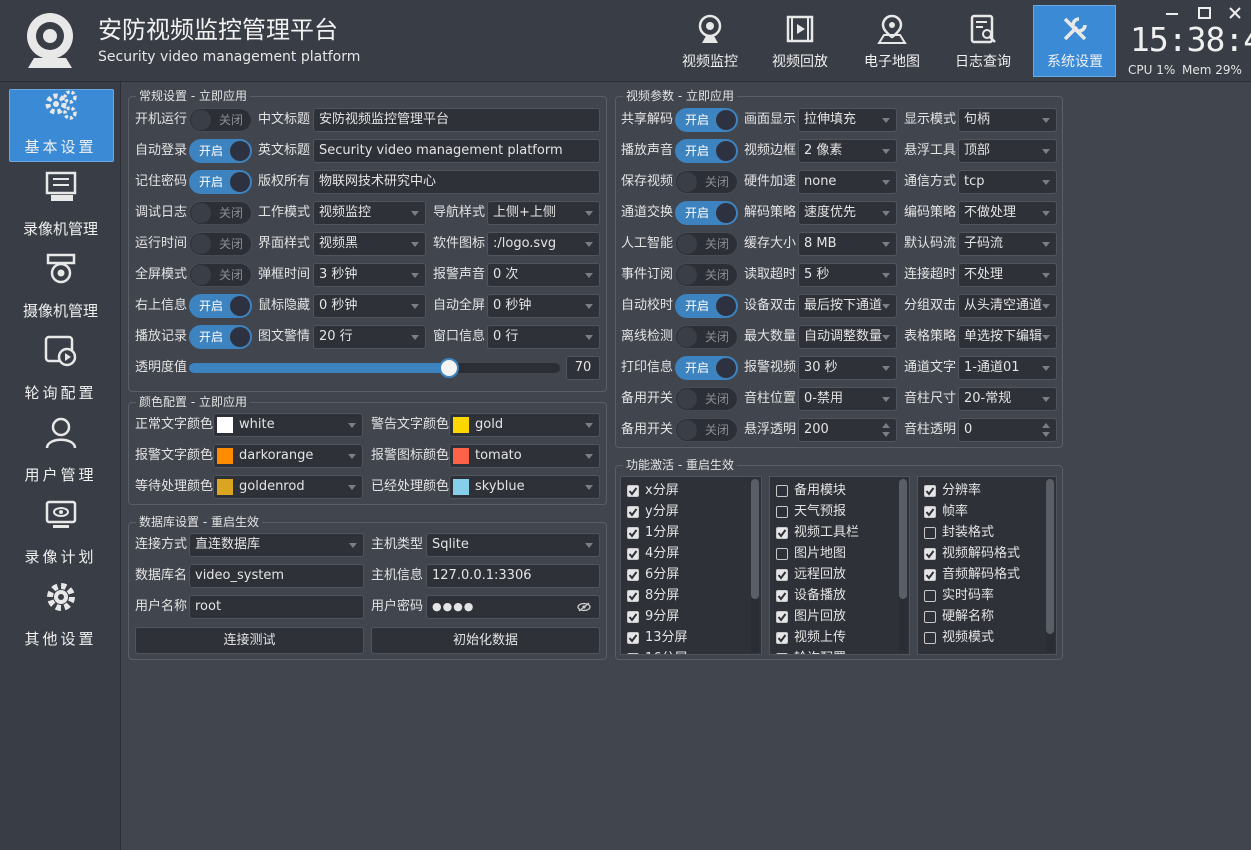  What do you see at coordinates (847, 306) in the screenshot?
I see `combo-field: 最后按下通道` at bounding box center [847, 306].